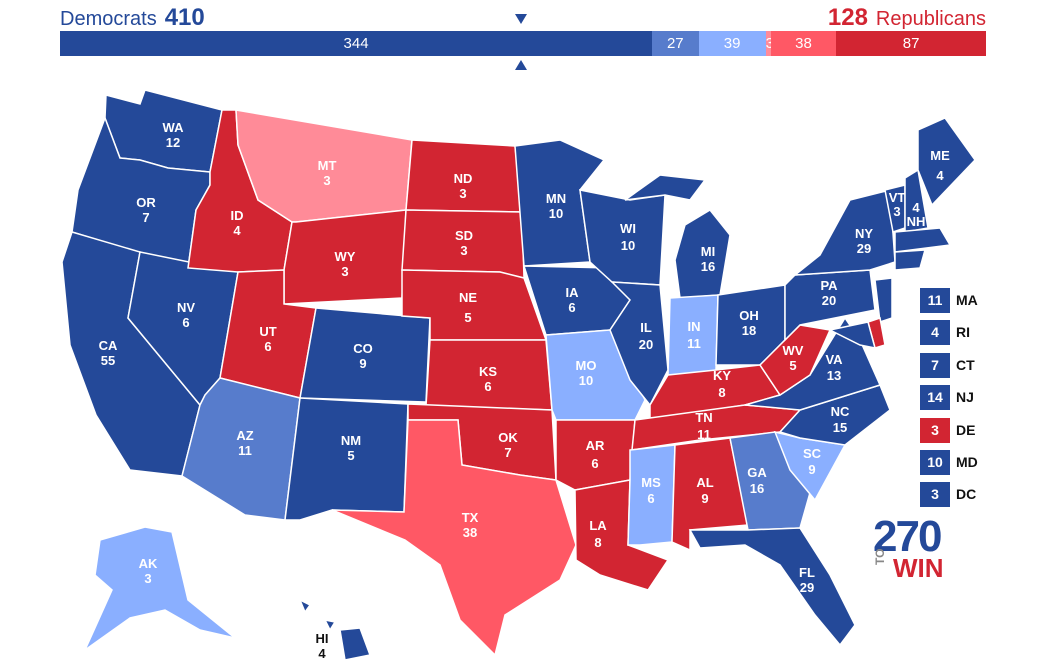 The width and height of the screenshot is (1050, 670). Describe the element at coordinates (345, 257) in the screenshot. I see `state-WY: WY3` at that location.